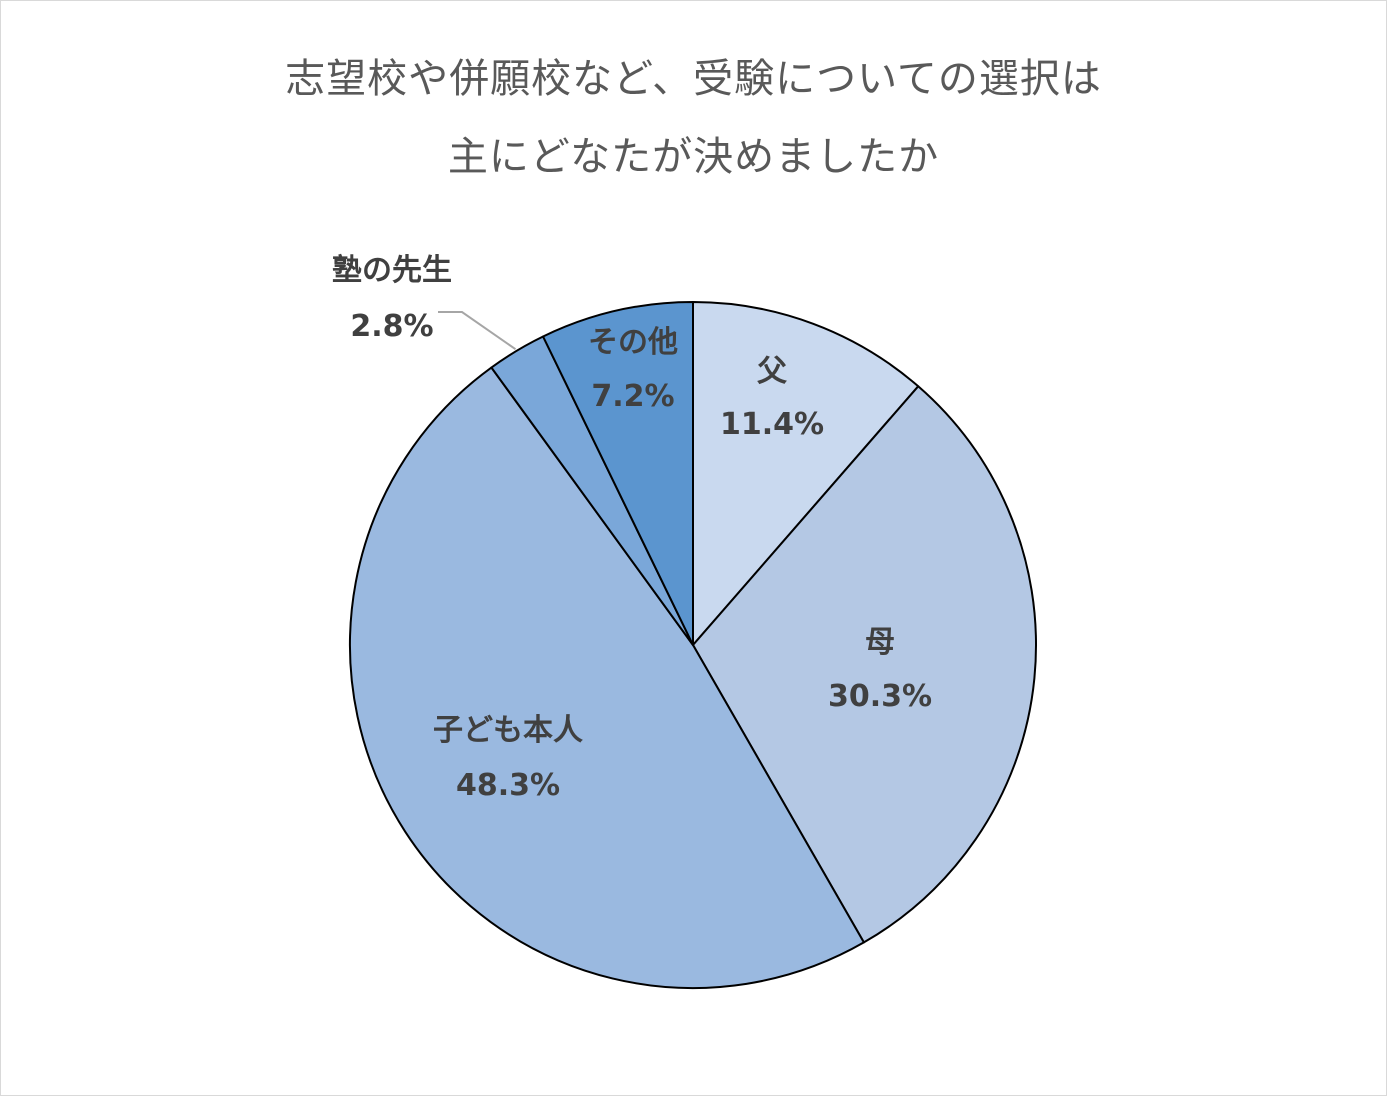 The width and height of the screenshot is (1387, 1096). What do you see at coordinates (632, 396) in the screenshot?
I see `slice-value-label-5: 7.2%` at bounding box center [632, 396].